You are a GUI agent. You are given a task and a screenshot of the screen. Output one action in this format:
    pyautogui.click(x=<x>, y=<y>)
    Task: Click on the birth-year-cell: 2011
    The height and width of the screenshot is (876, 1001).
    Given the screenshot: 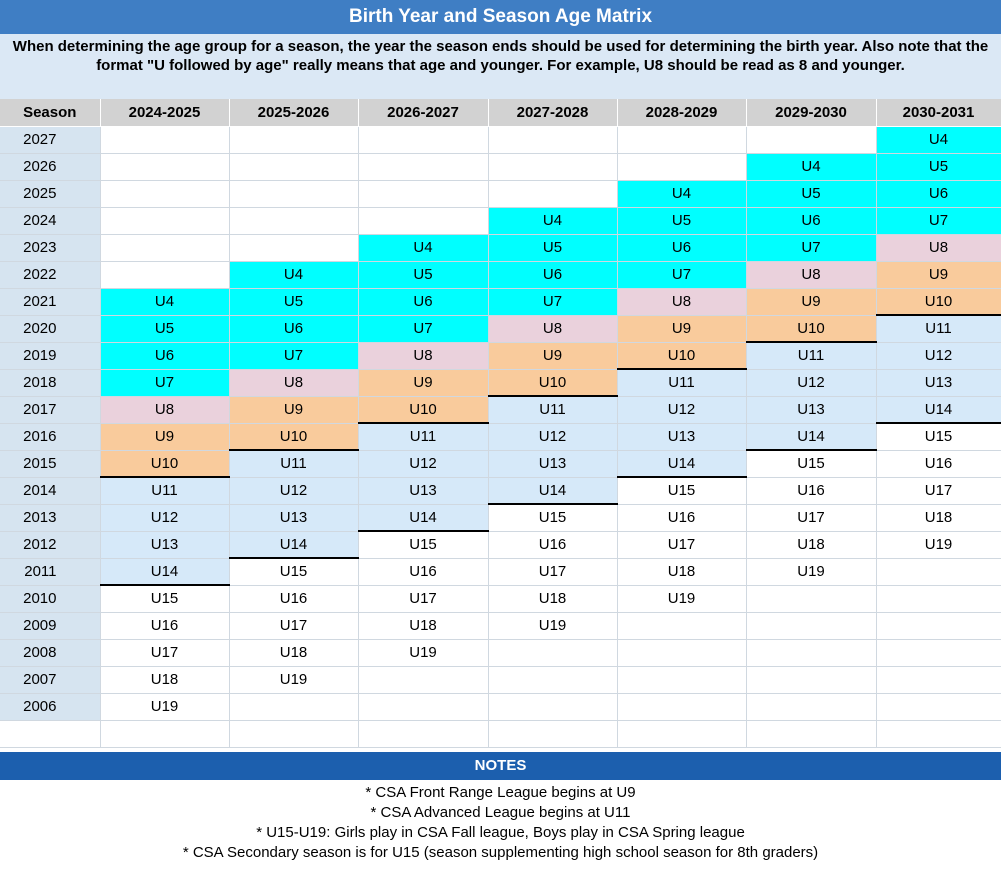 What is the action you would take?
    pyautogui.click(x=50, y=572)
    